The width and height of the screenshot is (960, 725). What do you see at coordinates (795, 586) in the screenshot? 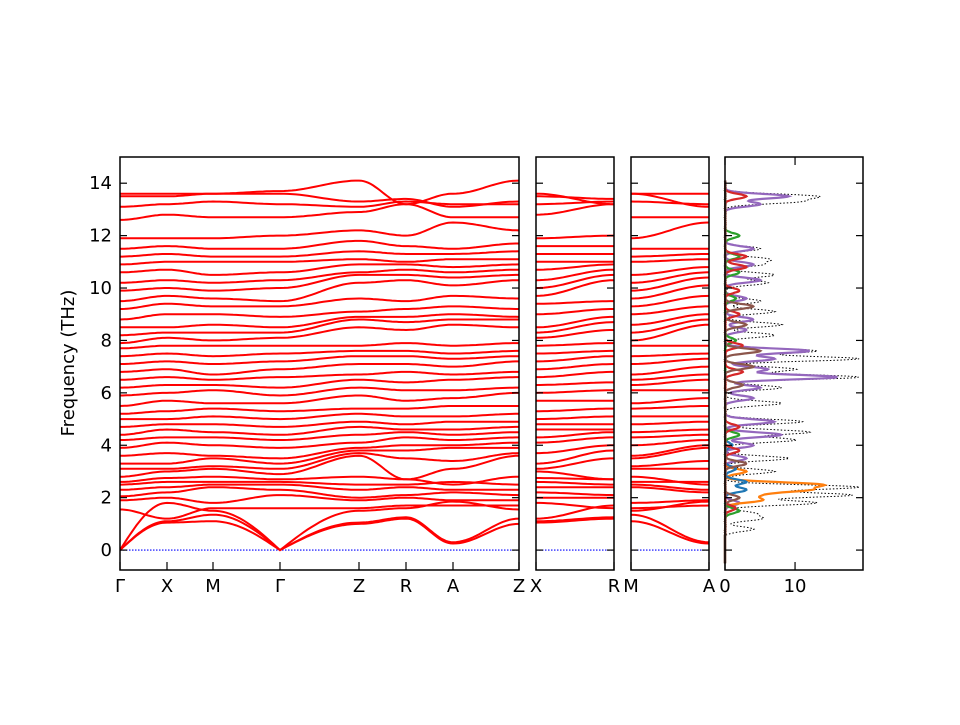
I see `dos-x-tick-label: 10` at bounding box center [795, 586].